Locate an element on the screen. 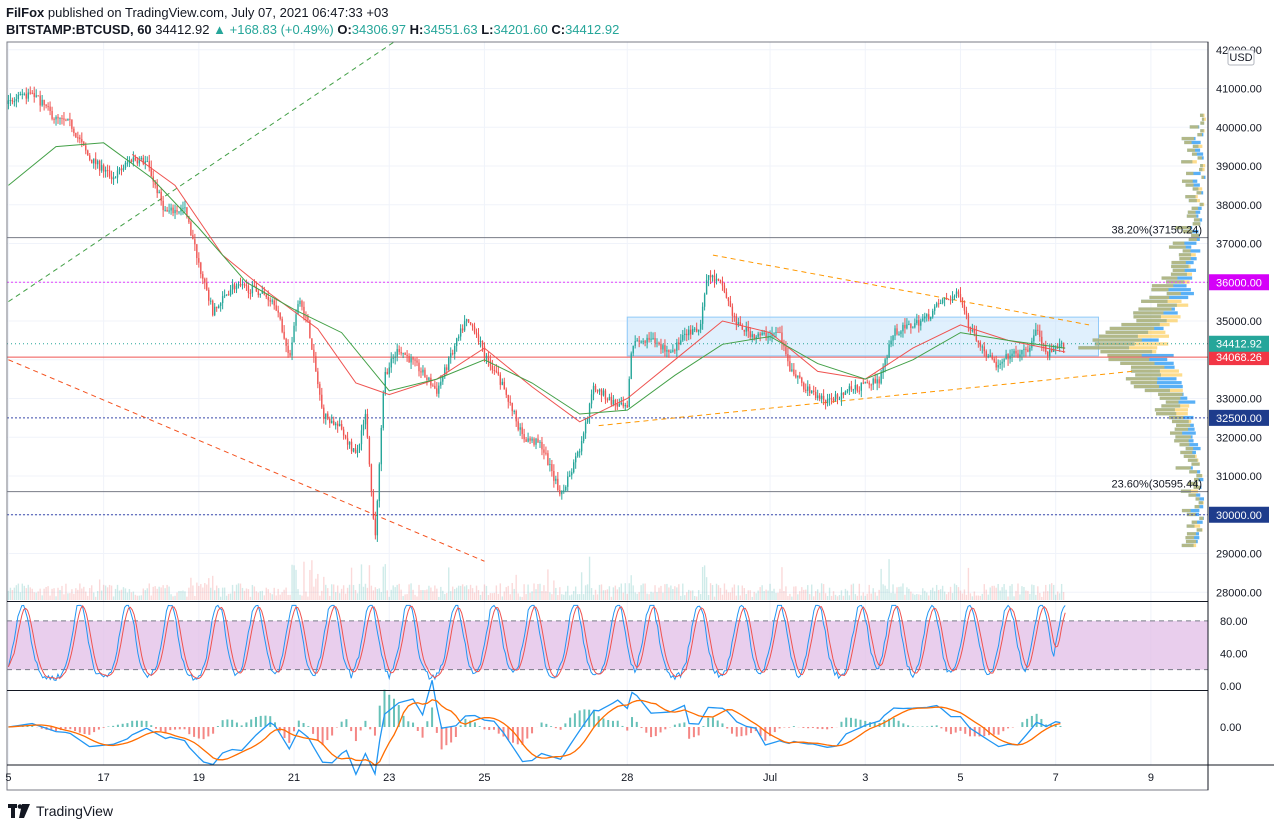  macd-line is located at coordinates (534, 728).